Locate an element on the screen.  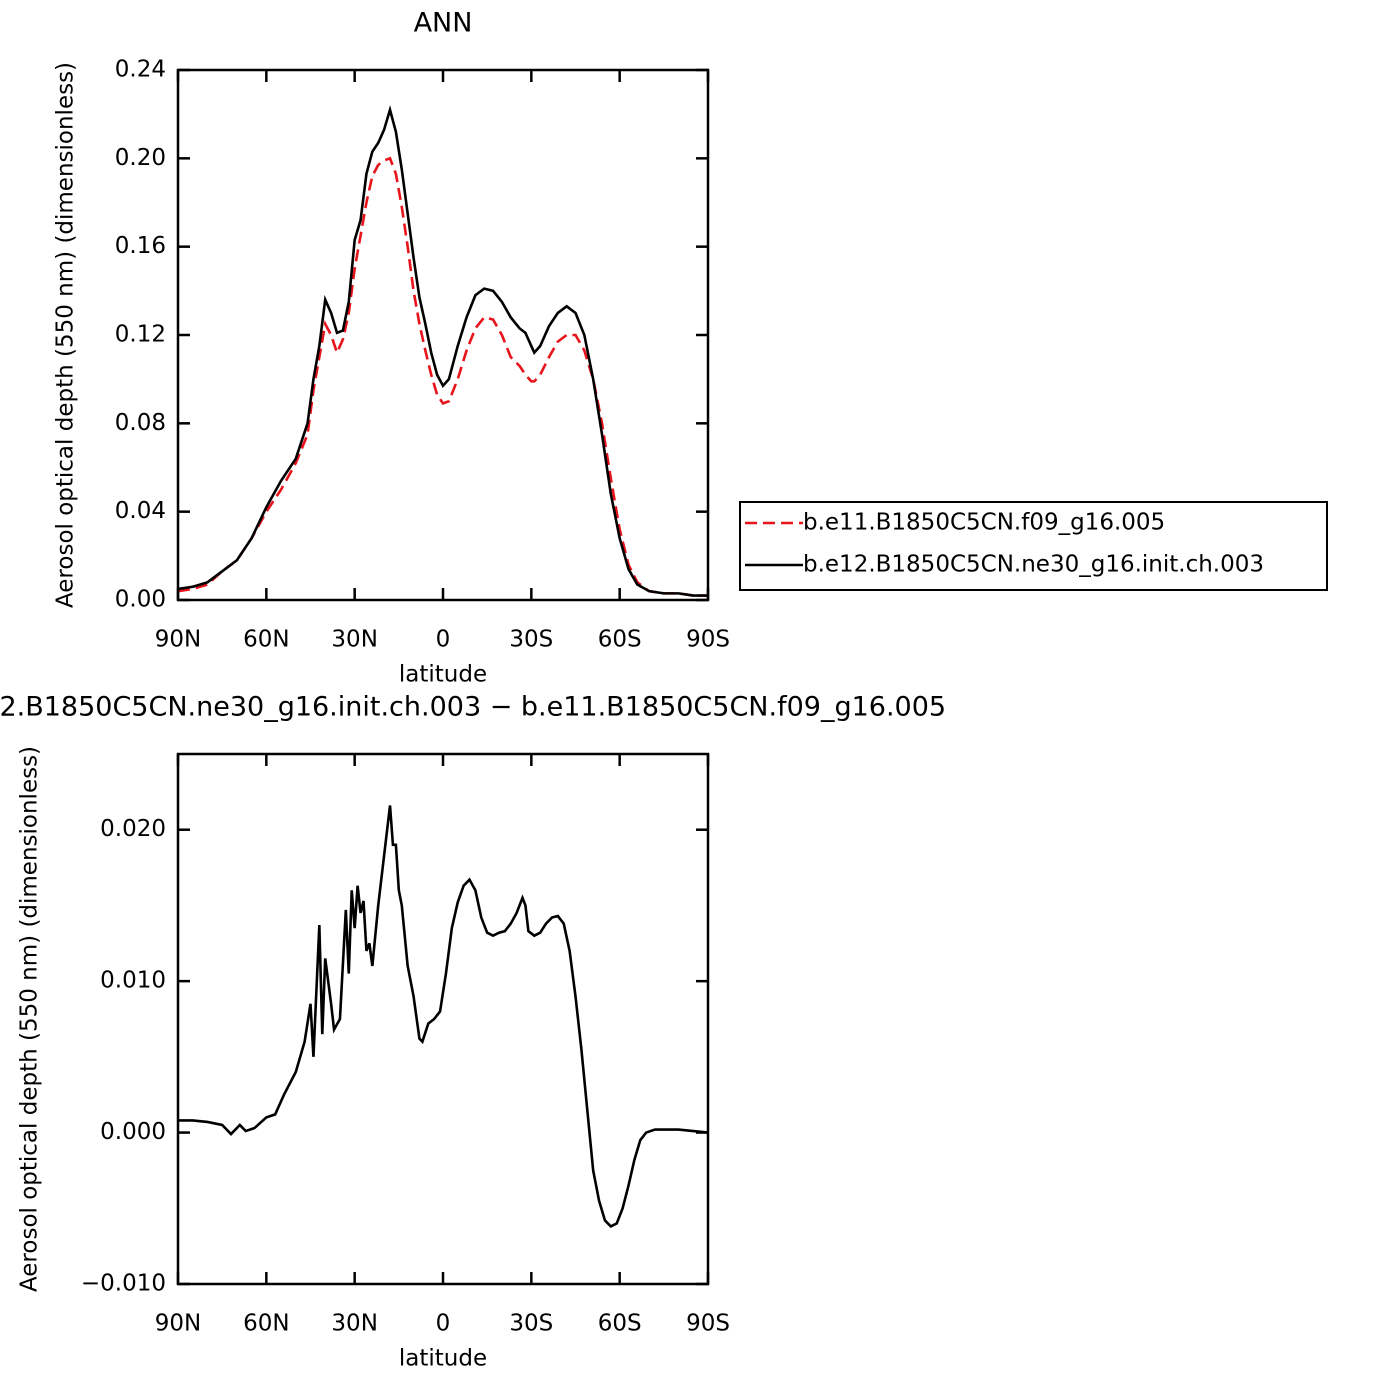
y-tick-label: 0.08 is located at coordinates (140, 423).